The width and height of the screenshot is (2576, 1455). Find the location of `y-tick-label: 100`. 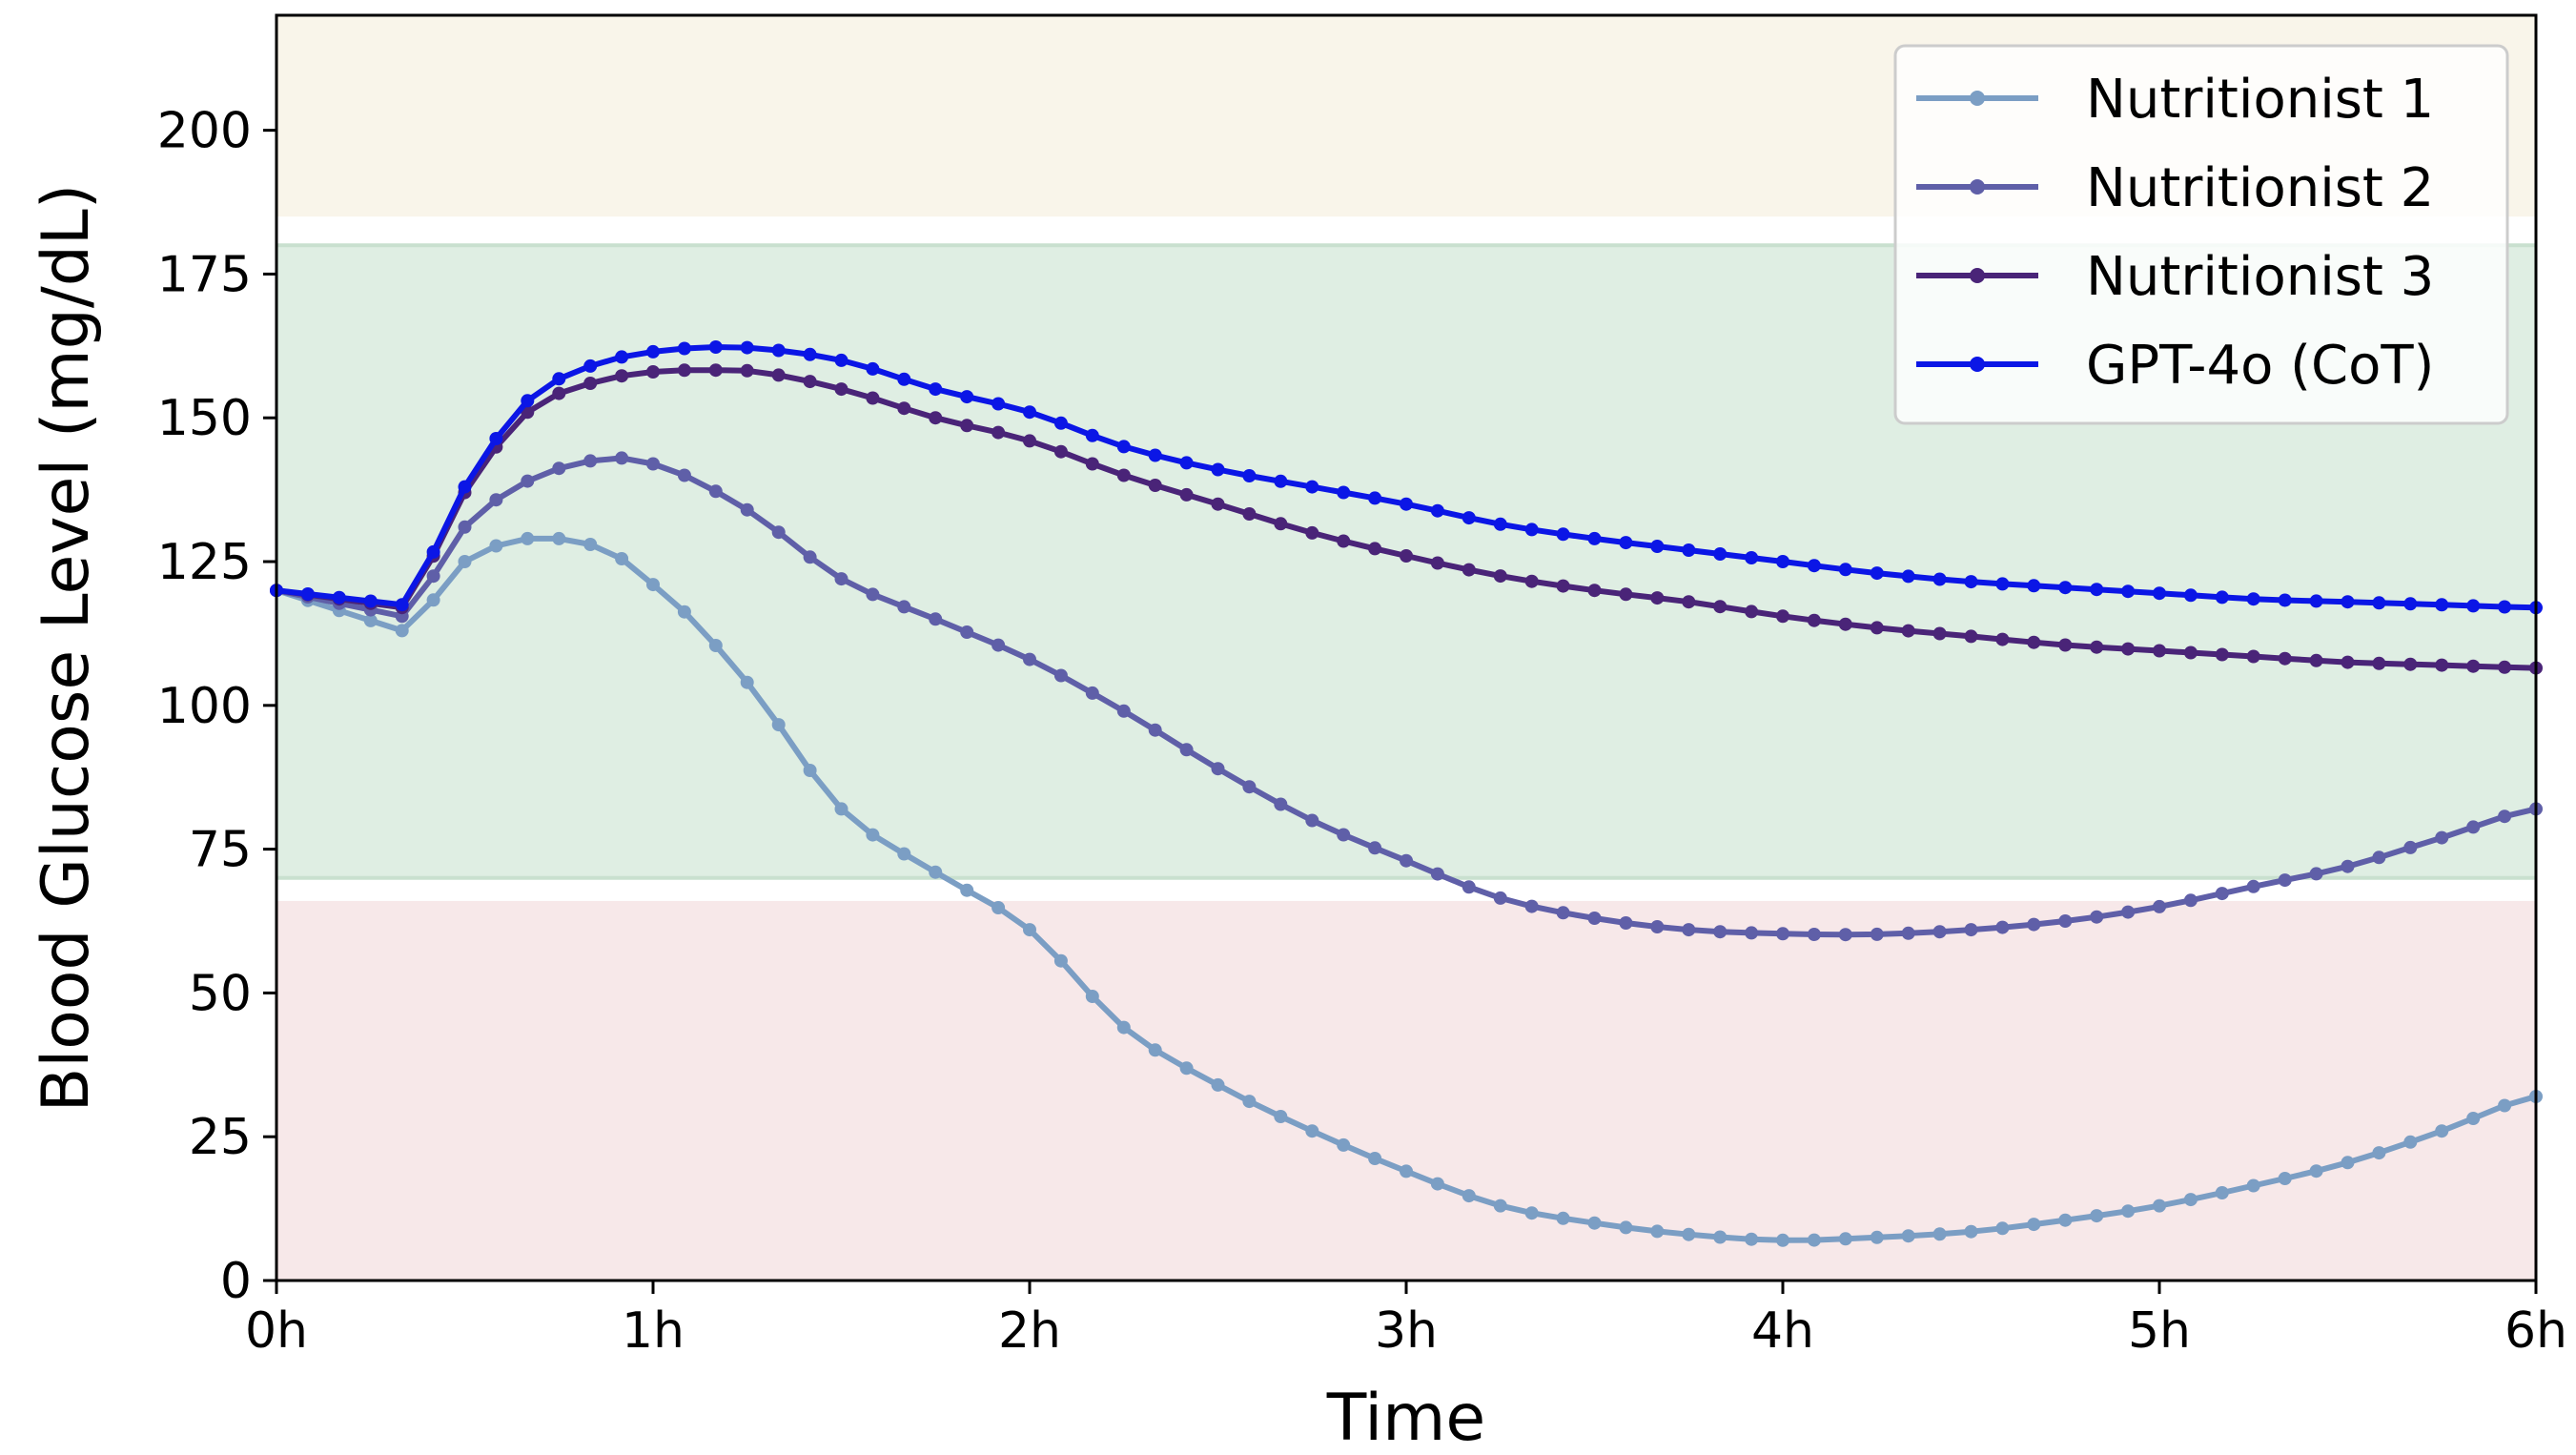

y-tick-label: 100 is located at coordinates (204, 706).